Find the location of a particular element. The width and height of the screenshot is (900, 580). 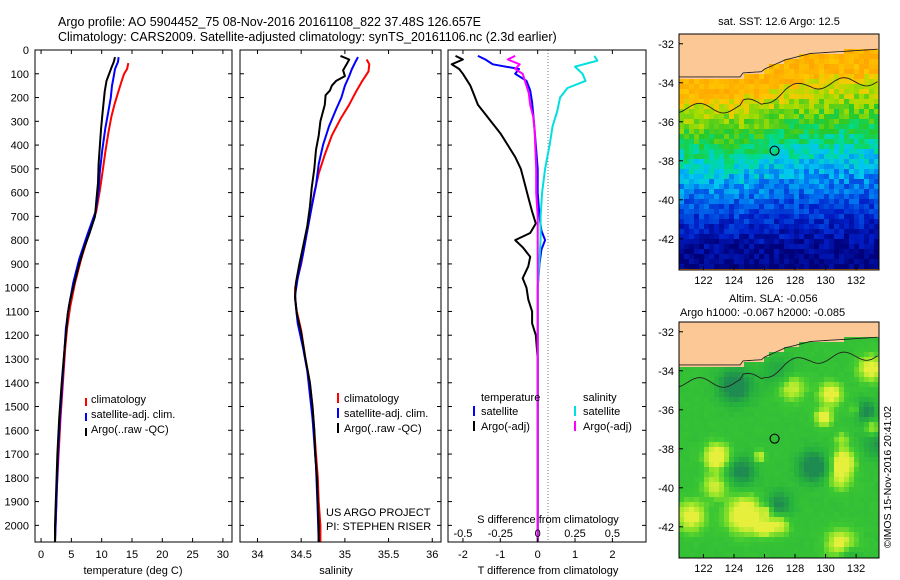

legend-satellite-label: satellite-adj. clim. is located at coordinates (386, 414).